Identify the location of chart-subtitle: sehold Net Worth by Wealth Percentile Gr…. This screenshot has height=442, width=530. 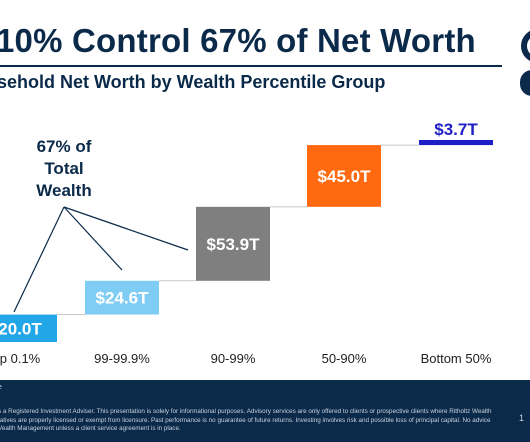
(193, 82).